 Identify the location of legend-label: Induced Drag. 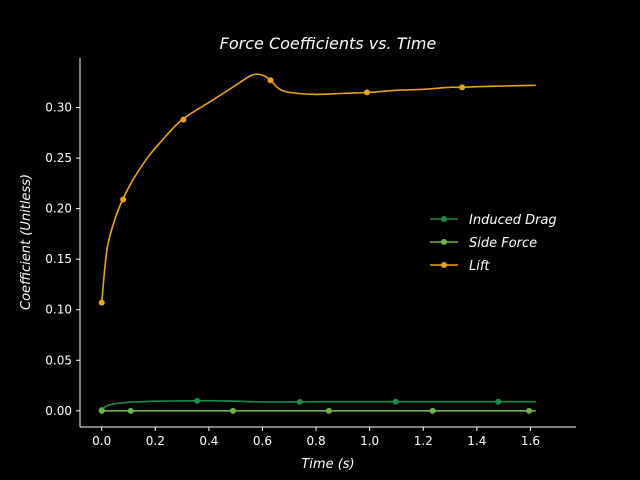
(513, 220).